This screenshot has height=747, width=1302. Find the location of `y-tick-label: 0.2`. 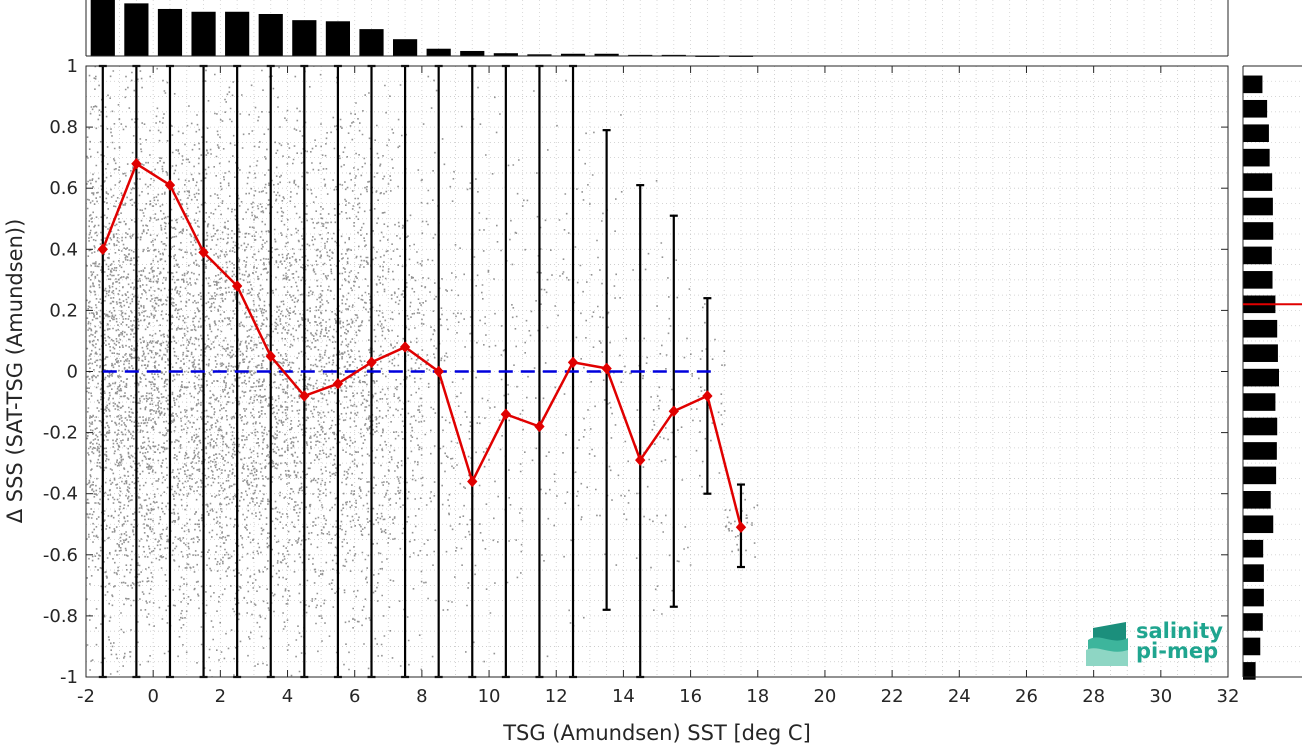

y-tick-label: 0.2 is located at coordinates (63, 310).